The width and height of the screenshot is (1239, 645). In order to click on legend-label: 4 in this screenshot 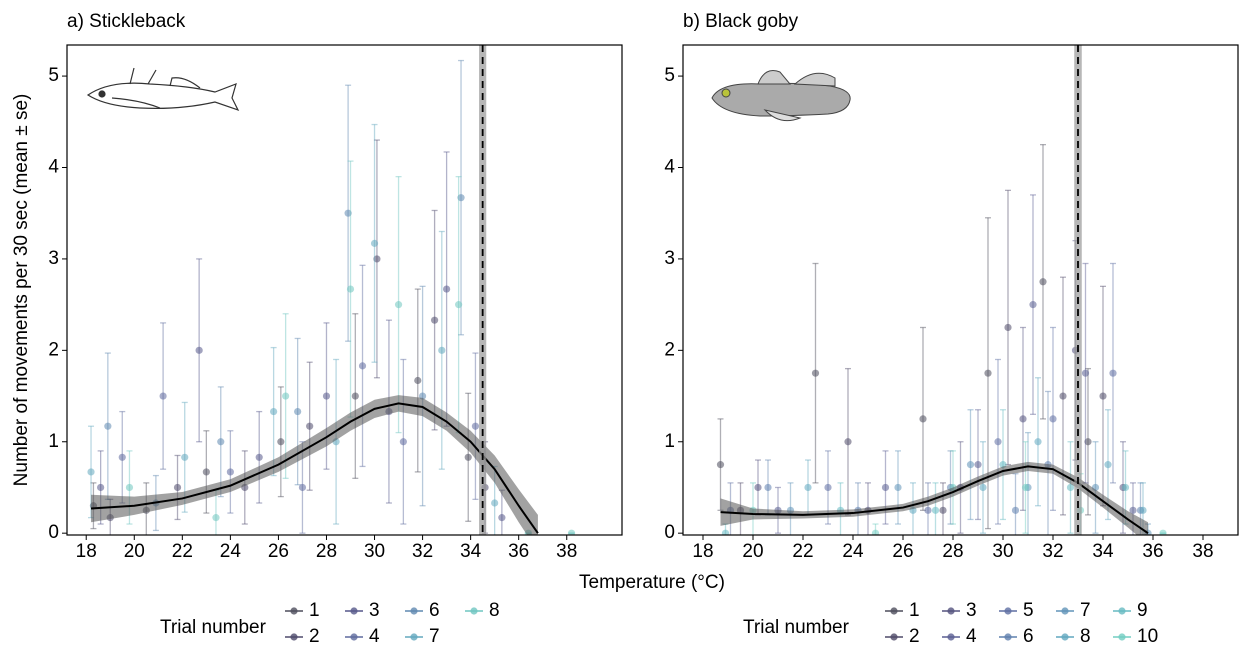, I will do `click(971, 635)`.